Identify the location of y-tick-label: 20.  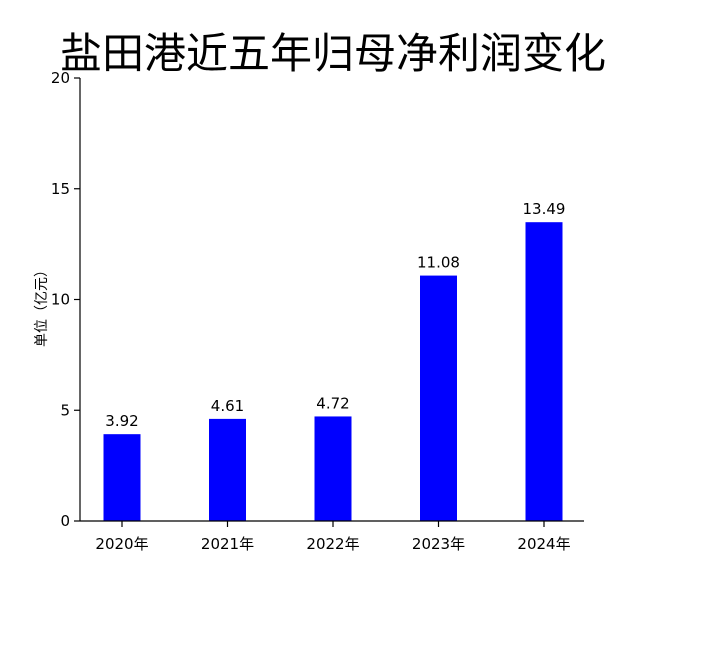
(60, 78).